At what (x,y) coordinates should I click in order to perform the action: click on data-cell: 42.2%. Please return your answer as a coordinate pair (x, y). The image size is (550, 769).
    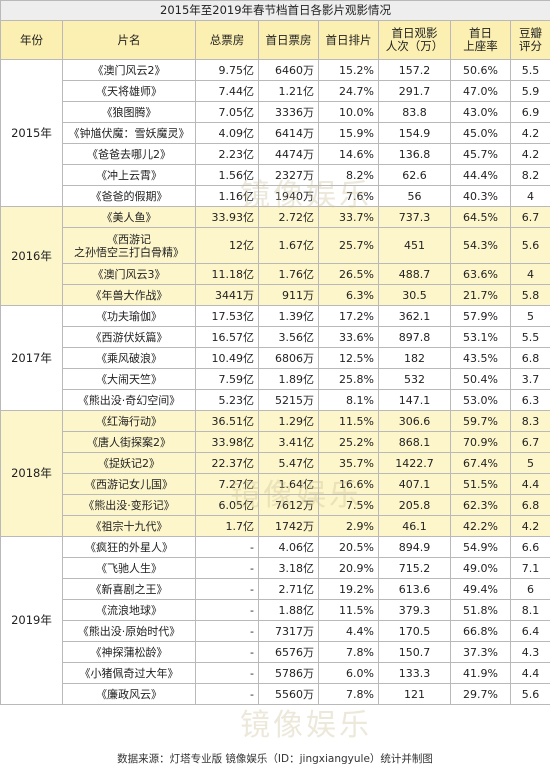
    Looking at the image, I should click on (480, 526).